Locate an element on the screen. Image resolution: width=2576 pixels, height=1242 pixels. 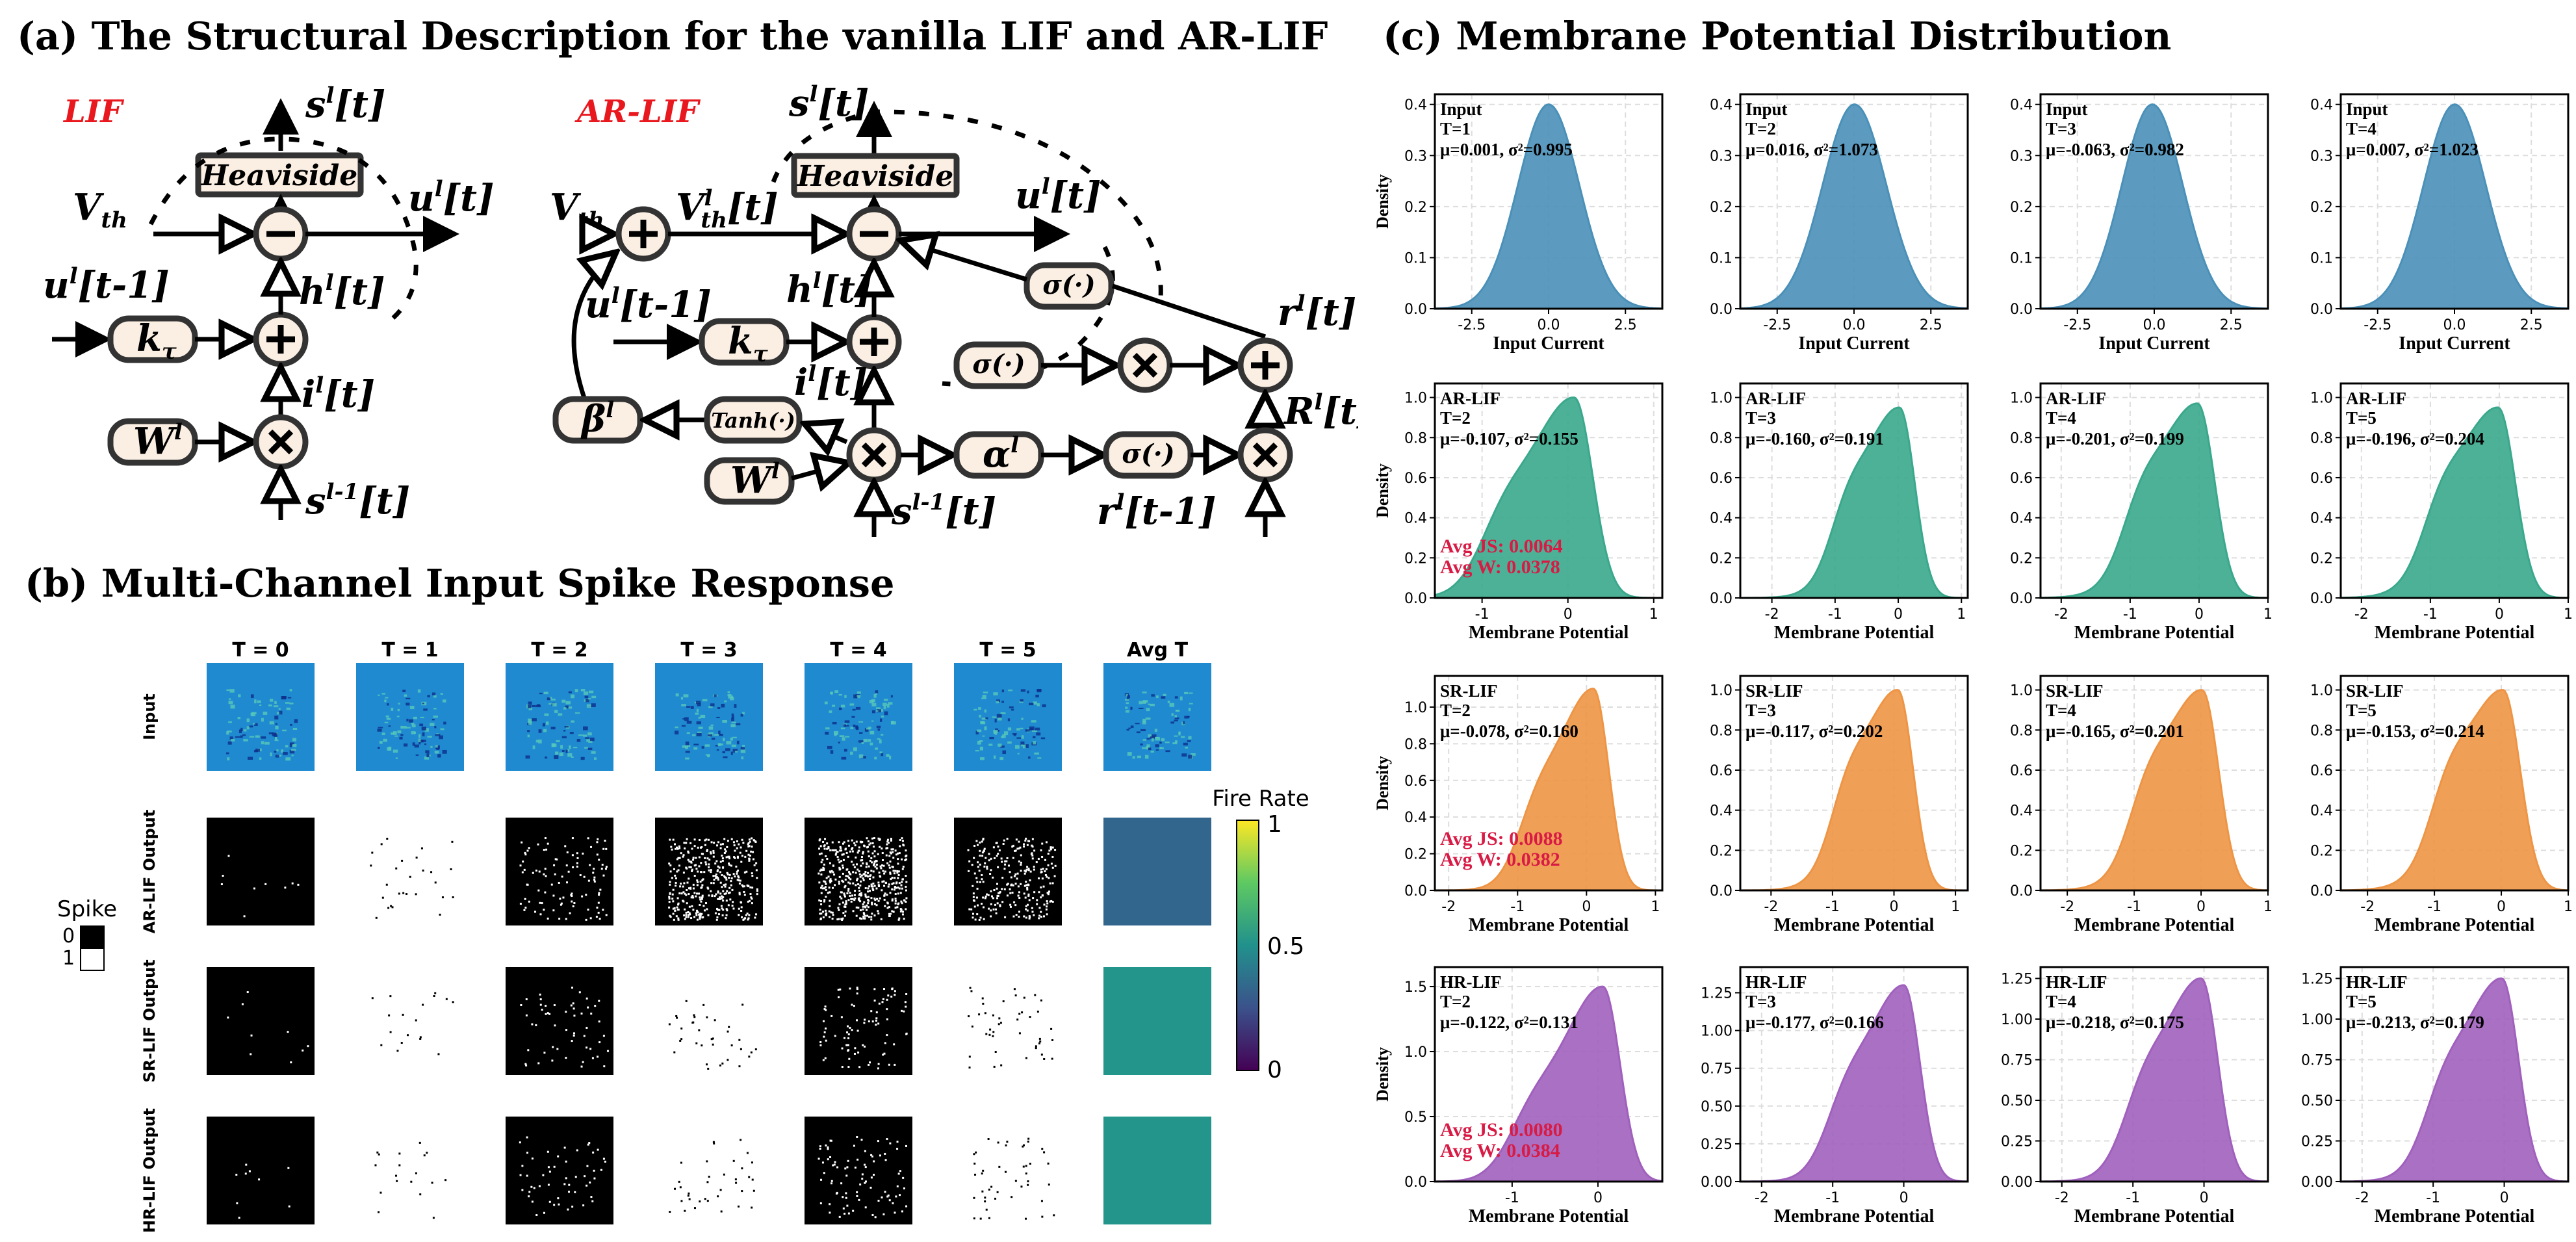
density-area is located at coordinates (1549, 206).